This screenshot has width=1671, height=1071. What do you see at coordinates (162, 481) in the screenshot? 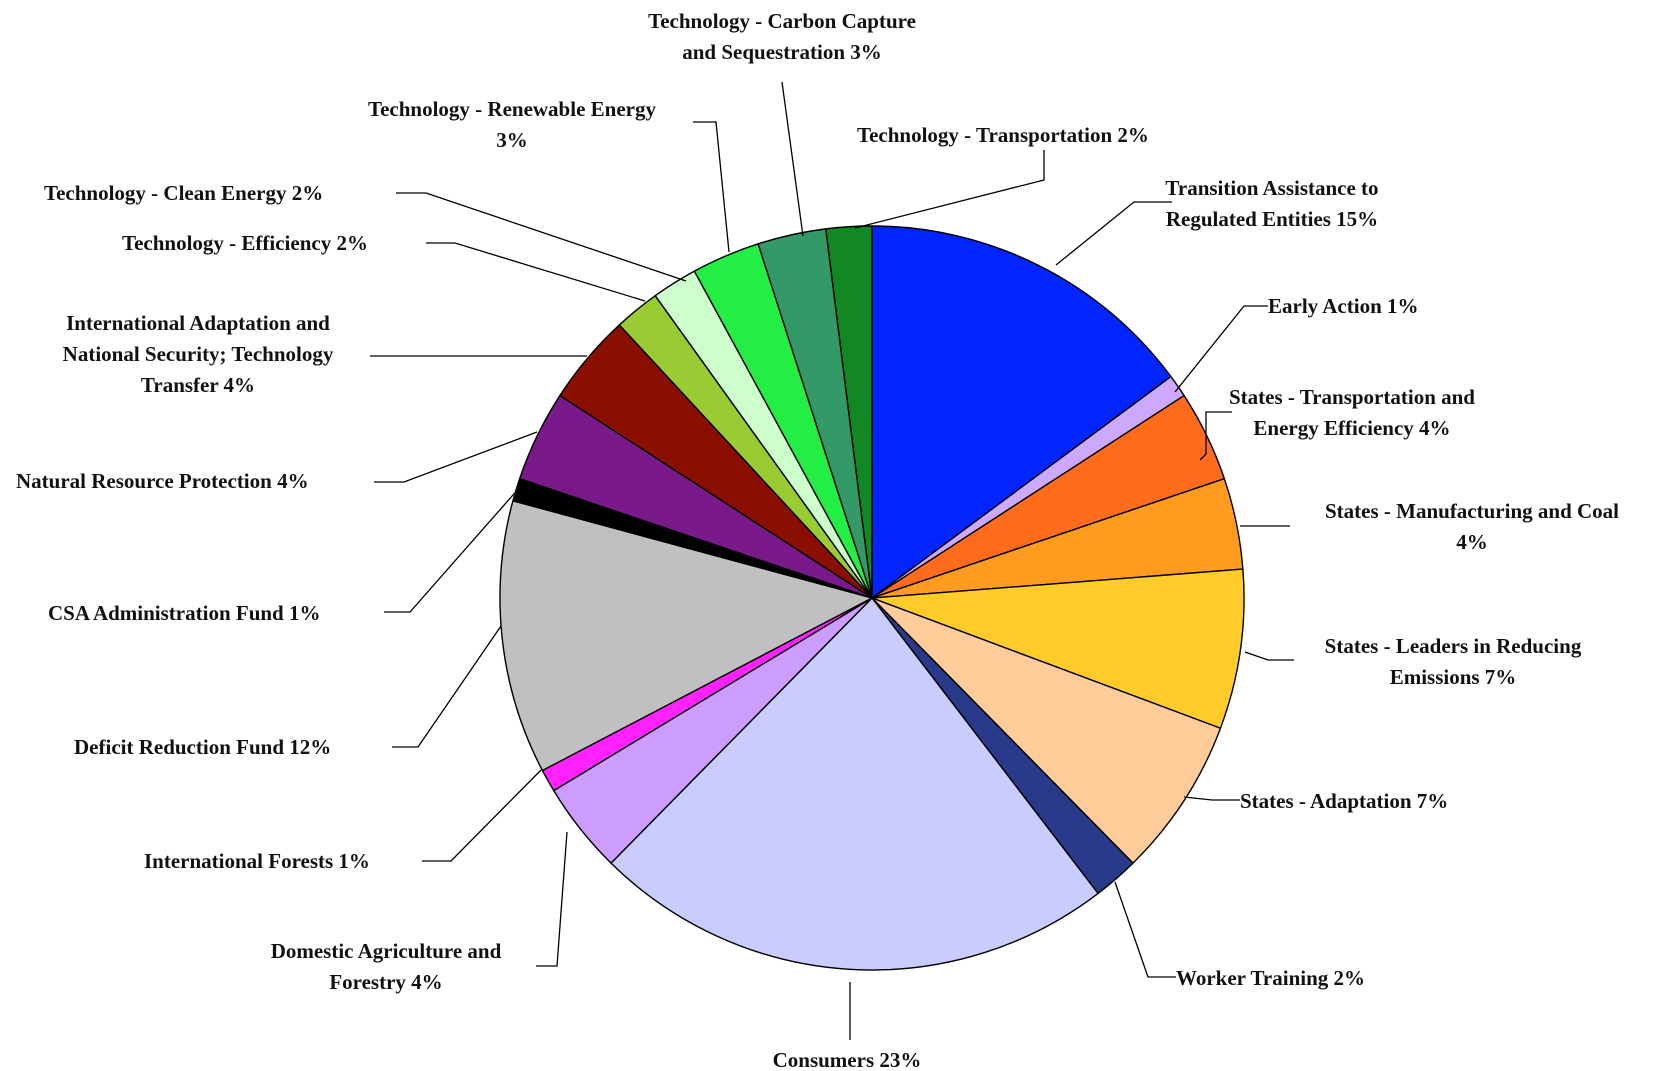
I see `slice-label: Natural Resource Protection 4%` at bounding box center [162, 481].